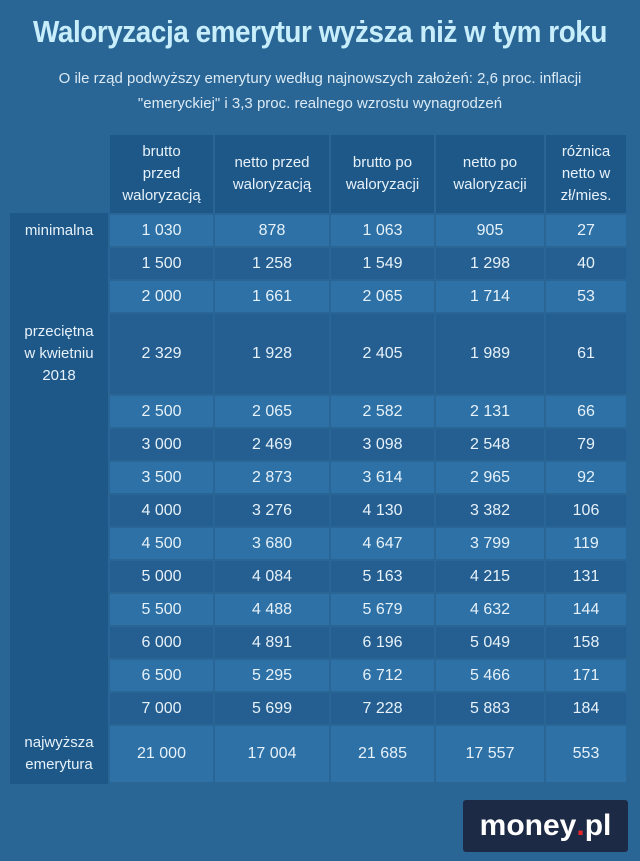 The image size is (640, 861). What do you see at coordinates (272, 162) in the screenshot?
I see `header-text: netto przed` at bounding box center [272, 162].